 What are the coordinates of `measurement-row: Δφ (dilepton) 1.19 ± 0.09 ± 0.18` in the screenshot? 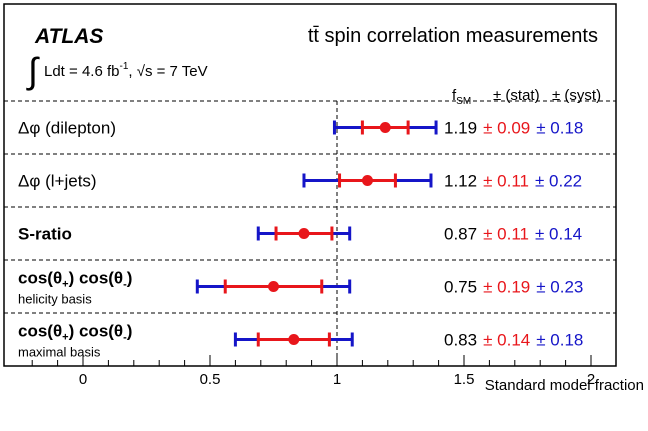 It's located at (300, 128).